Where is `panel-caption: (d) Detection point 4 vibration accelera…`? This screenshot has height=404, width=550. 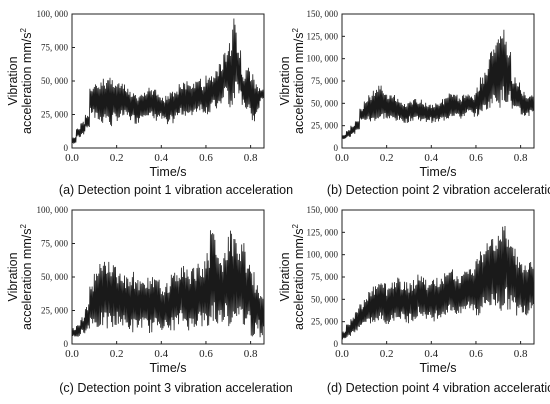 panel-caption: (d) Detection point 4 vibration accelera… is located at coordinates (438, 388).